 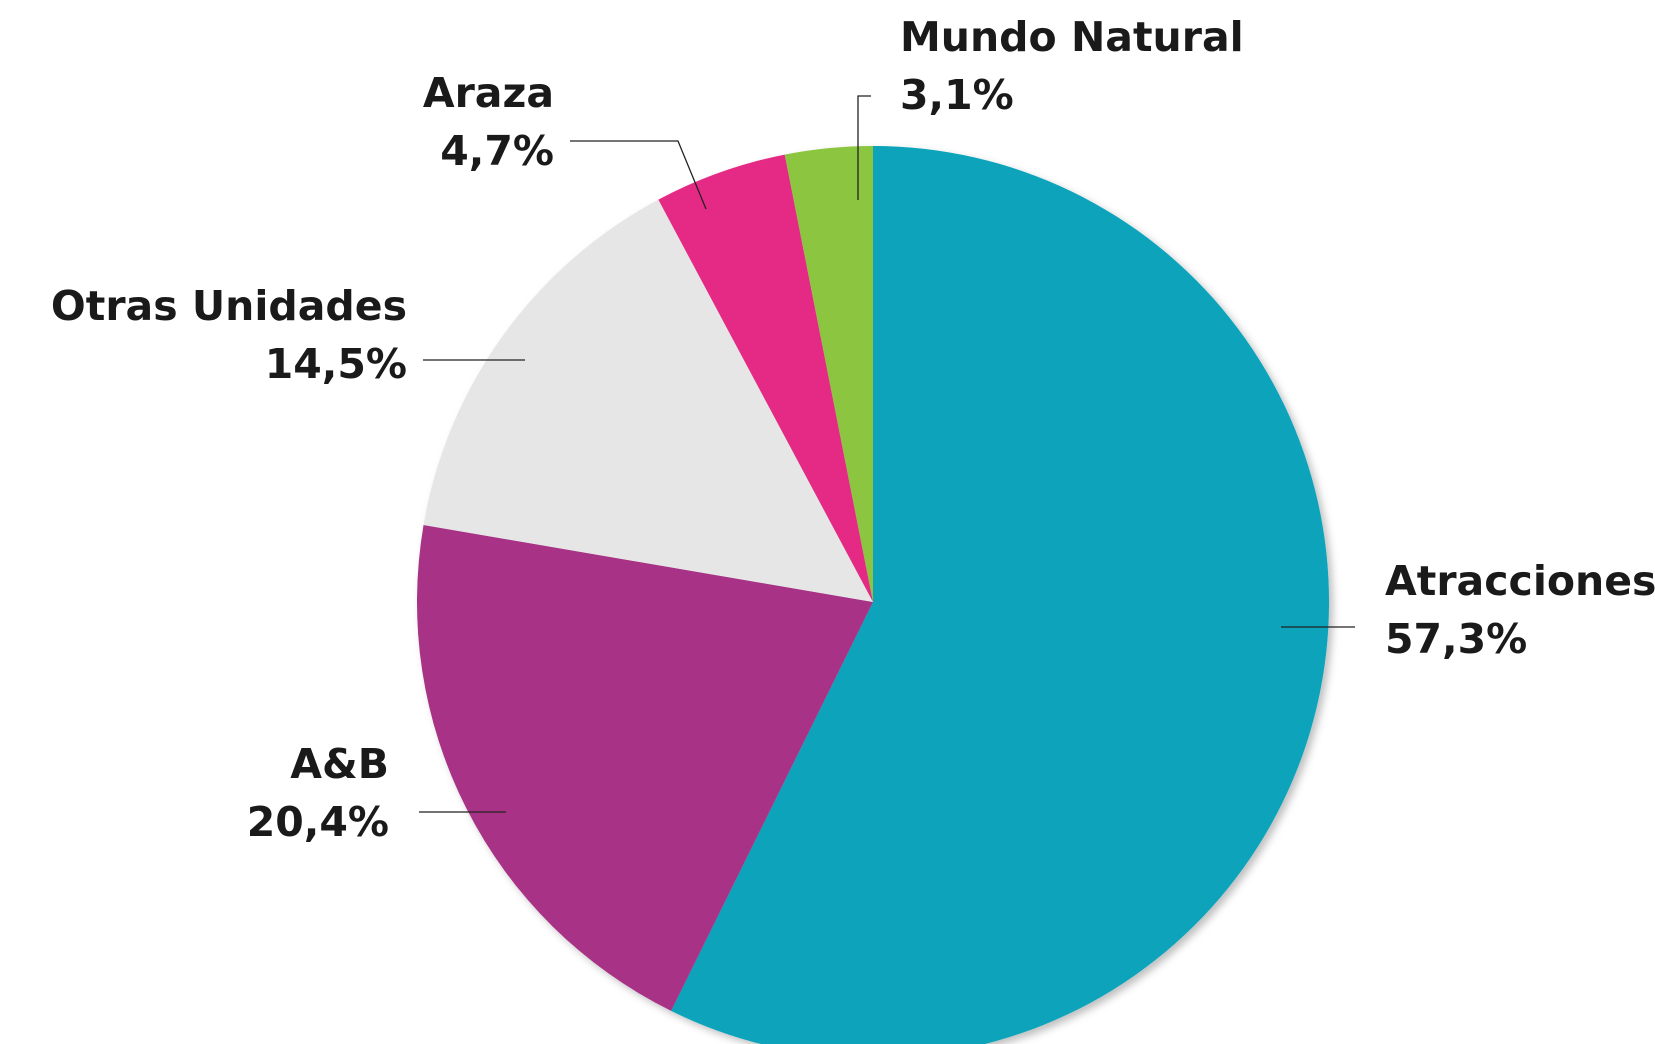 What do you see at coordinates (957, 95) in the screenshot?
I see `value-label: 3,1%` at bounding box center [957, 95].